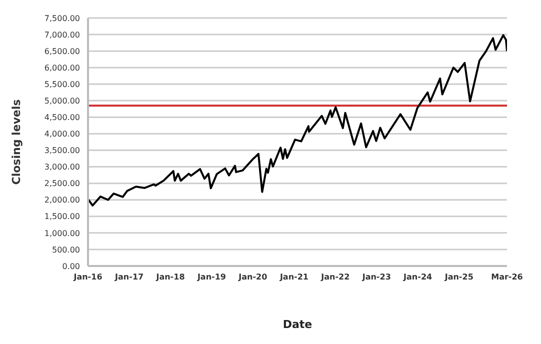  I want to click on x-tick-label: Jan-22, so click(335, 277).